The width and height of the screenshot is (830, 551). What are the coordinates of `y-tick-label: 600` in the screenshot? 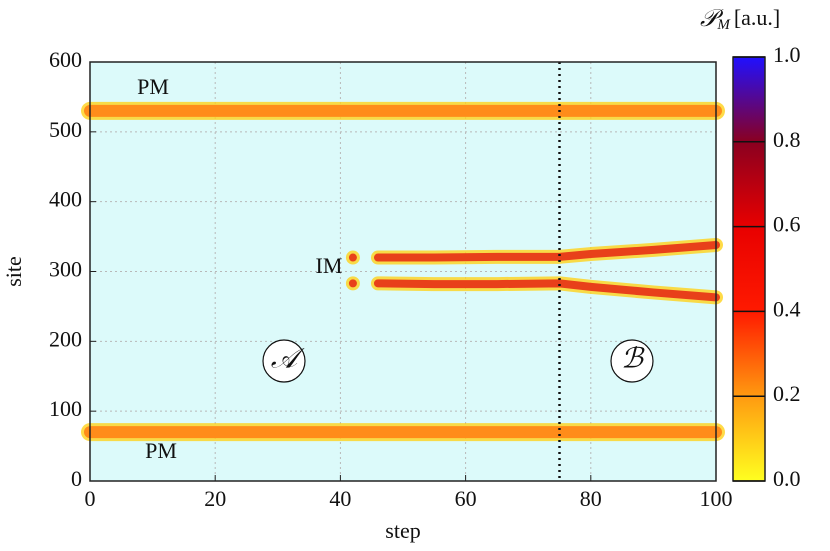 It's located at (65, 59).